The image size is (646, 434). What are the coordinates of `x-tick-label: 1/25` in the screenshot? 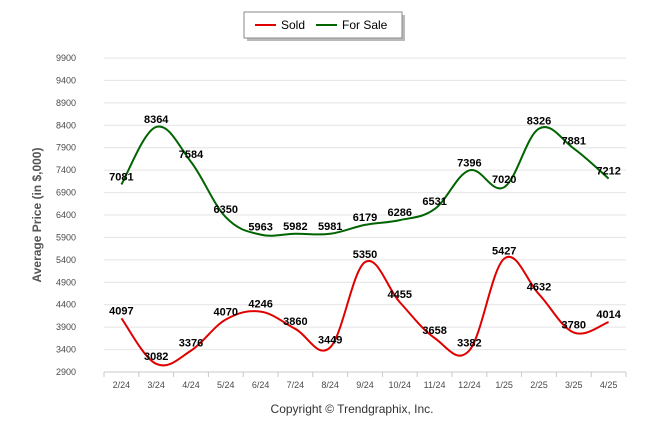 It's located at (504, 385).